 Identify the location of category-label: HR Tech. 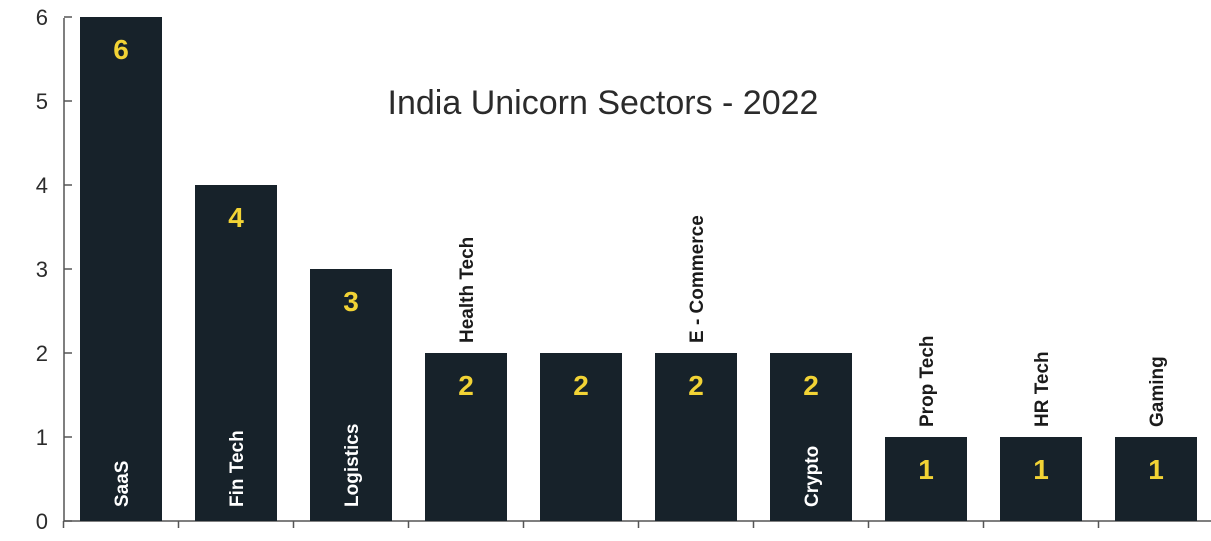
(1042, 389).